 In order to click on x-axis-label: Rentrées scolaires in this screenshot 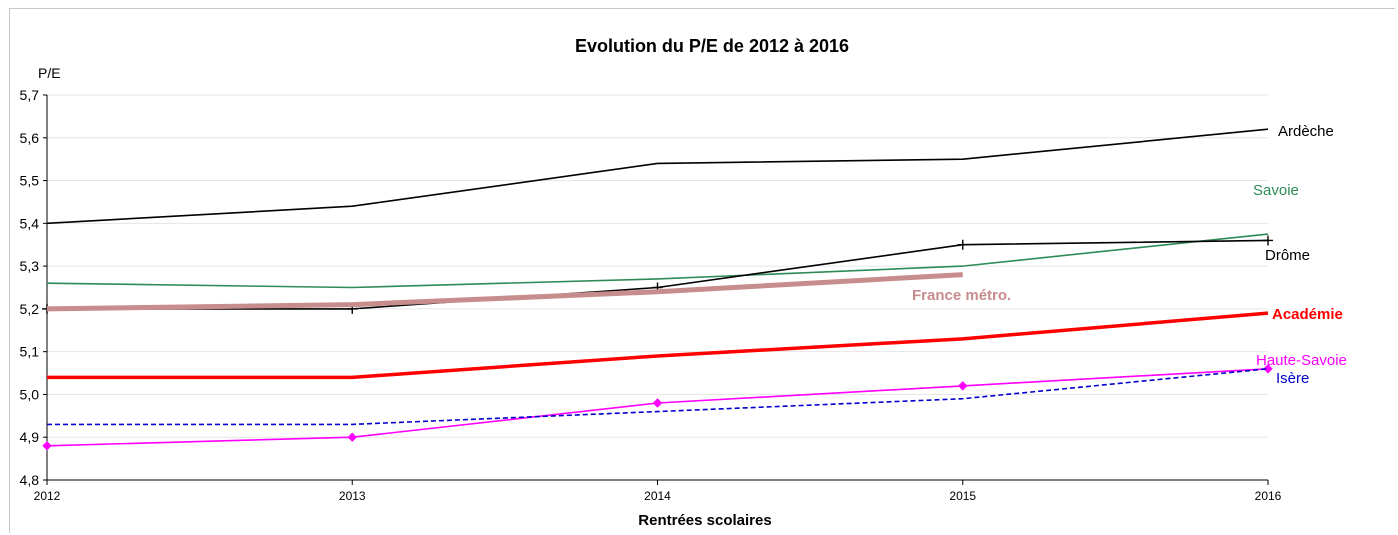, I will do `click(704, 520)`.